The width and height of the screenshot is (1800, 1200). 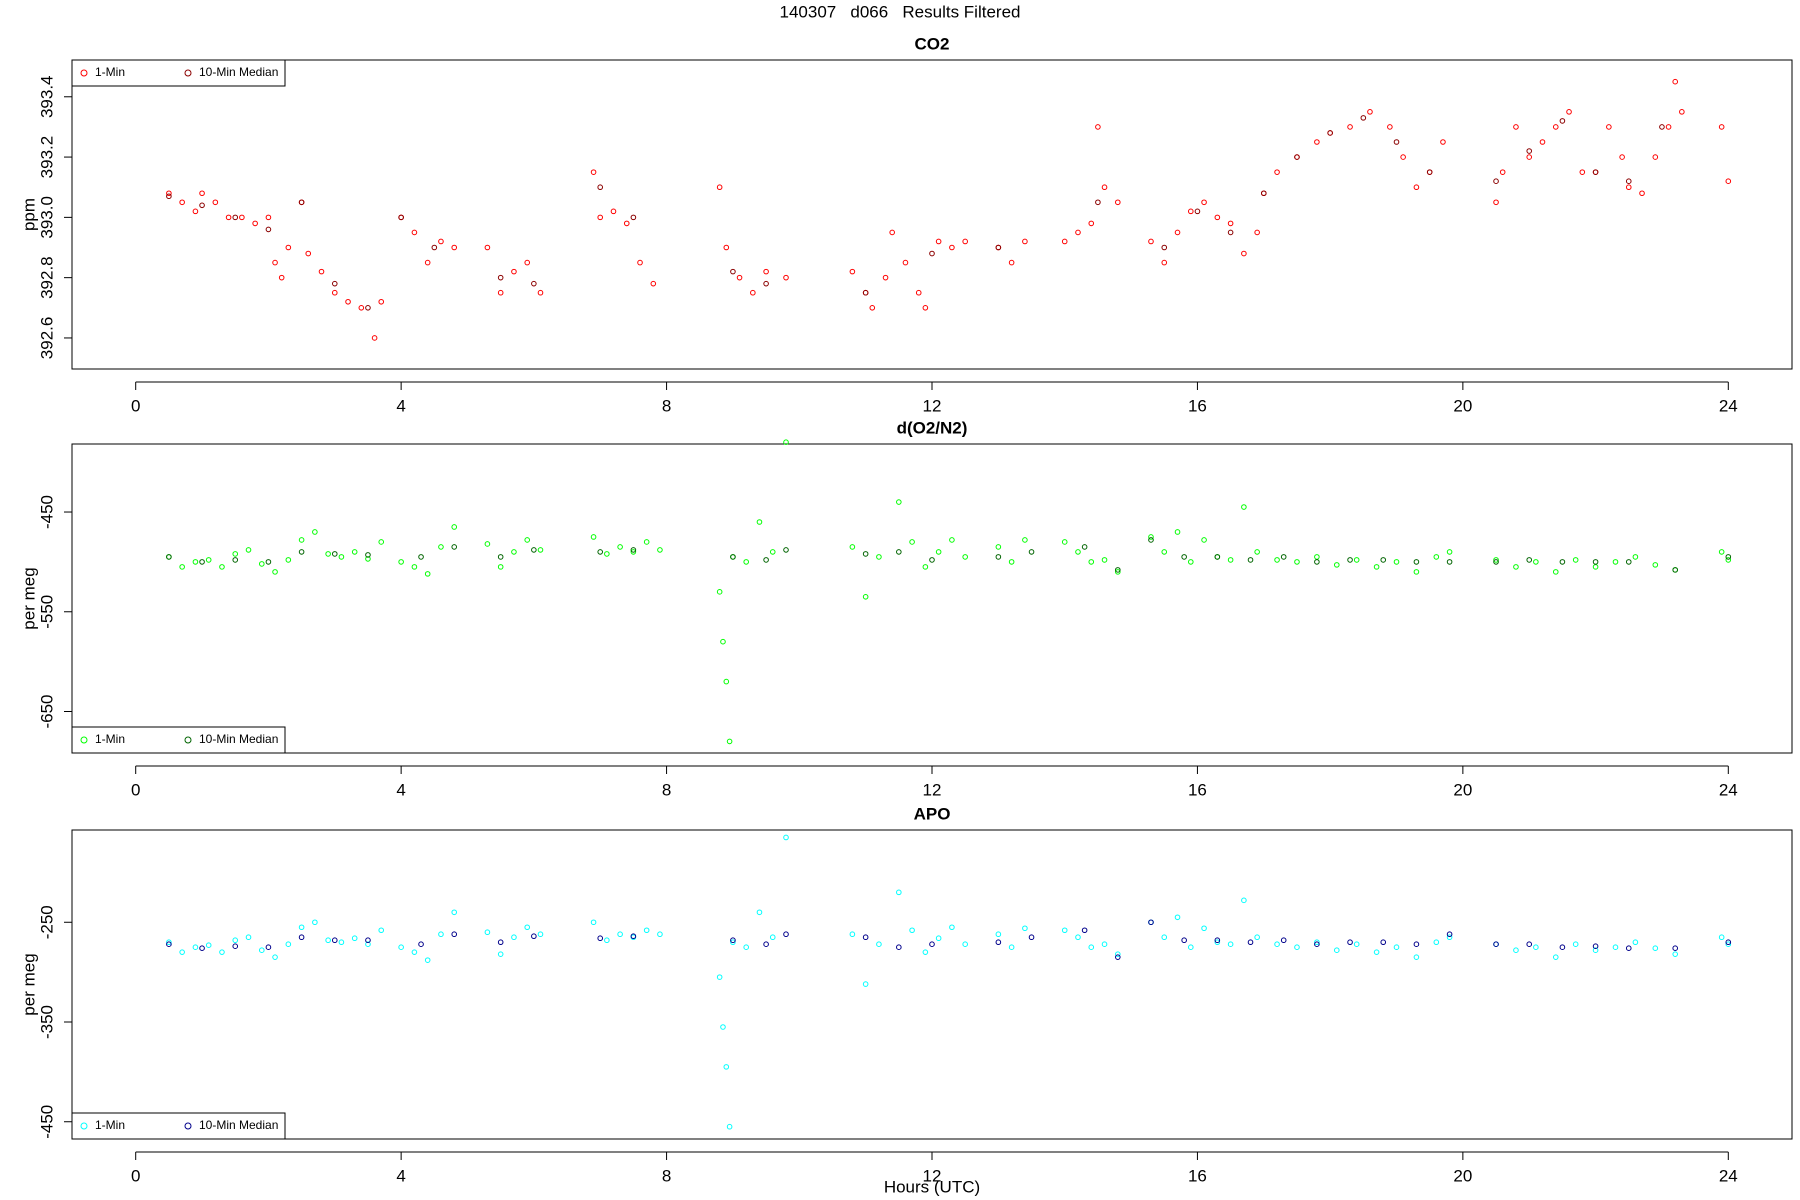 What do you see at coordinates (46, 512) in the screenshot?
I see `y-tick-label: -450` at bounding box center [46, 512].